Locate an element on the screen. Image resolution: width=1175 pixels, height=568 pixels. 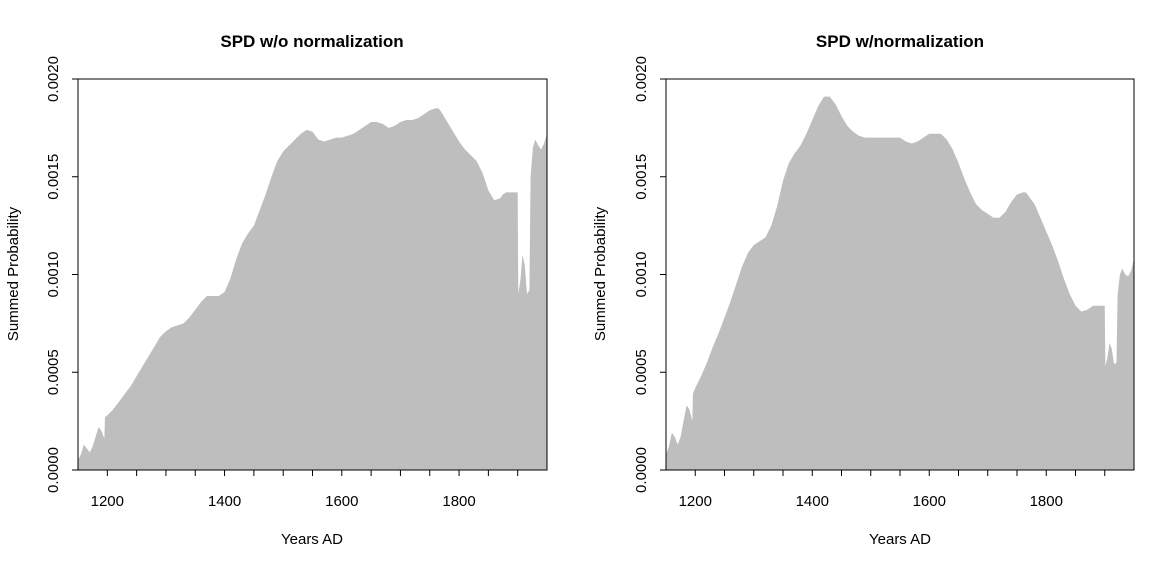
chart-title-right: SPD w/normalization is located at coordinates (900, 41).